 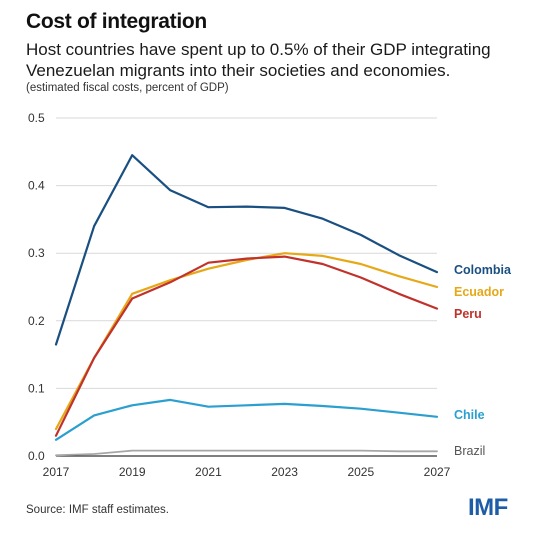 I want to click on source-note: Source: IMF staff estimates., so click(x=97, y=510).